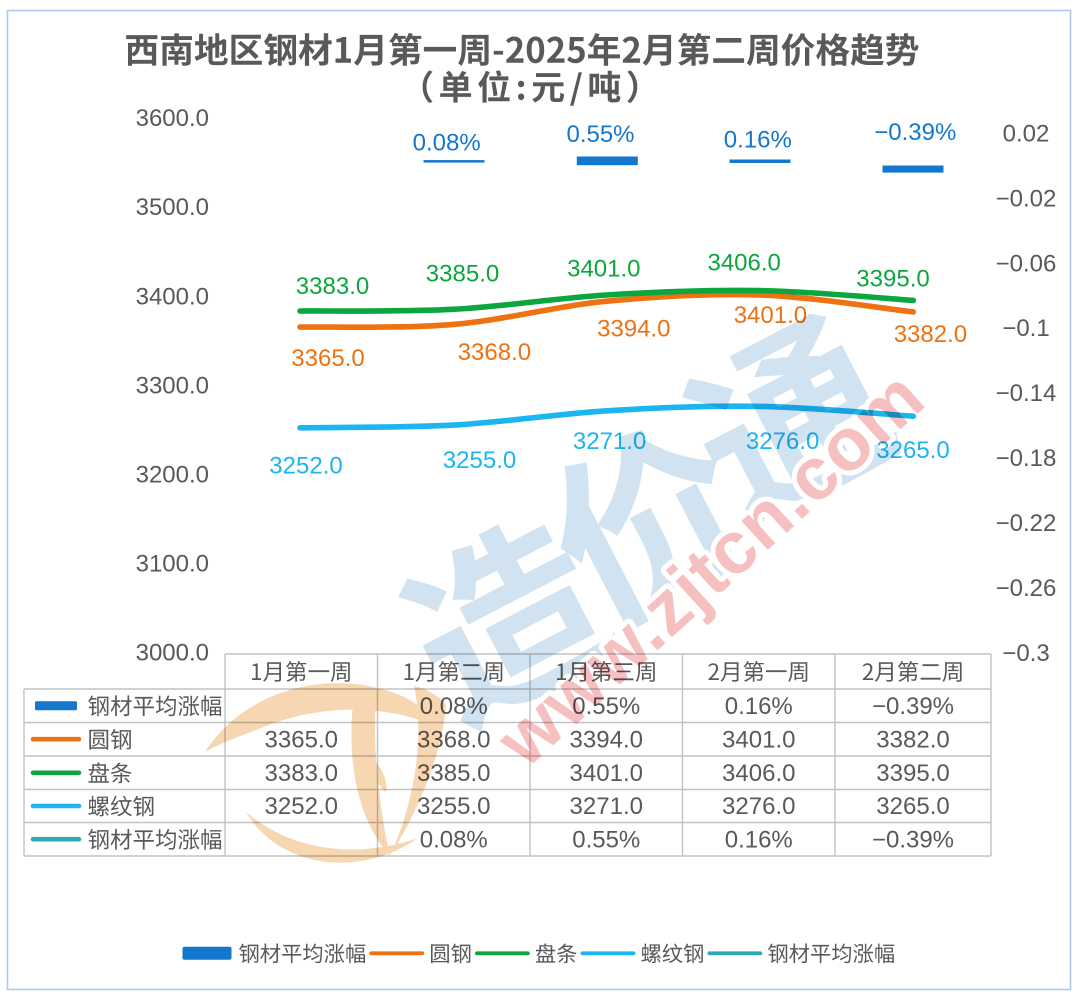  I want to click on svg-text: 3385.0, so click(462, 274).